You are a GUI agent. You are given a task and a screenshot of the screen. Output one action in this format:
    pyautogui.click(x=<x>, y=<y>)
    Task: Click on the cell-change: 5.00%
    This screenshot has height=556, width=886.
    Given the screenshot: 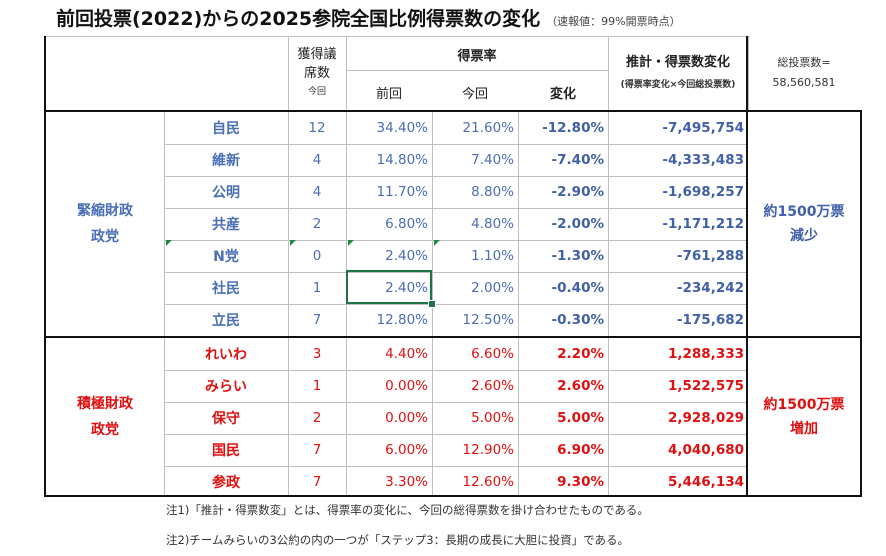 What is the action you would take?
    pyautogui.click(x=580, y=418)
    